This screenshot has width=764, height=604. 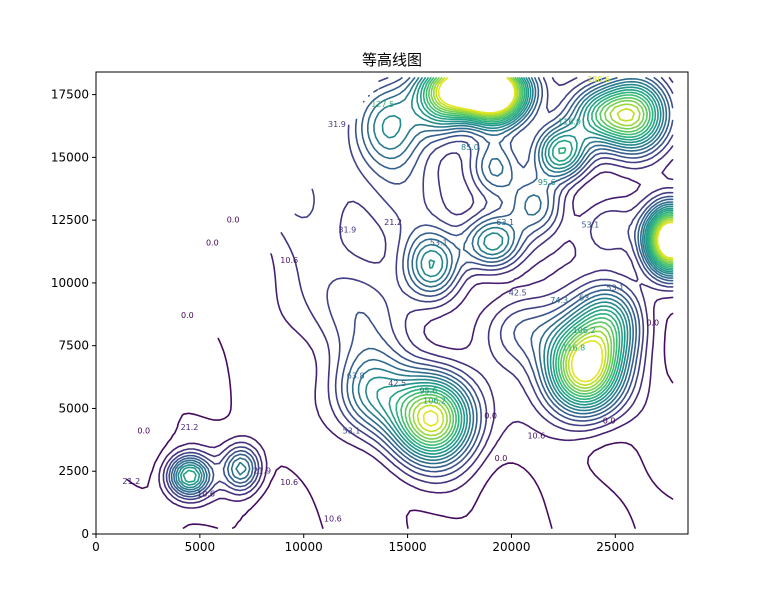 I want to click on x-tick-label: 15000, so click(x=407, y=547).